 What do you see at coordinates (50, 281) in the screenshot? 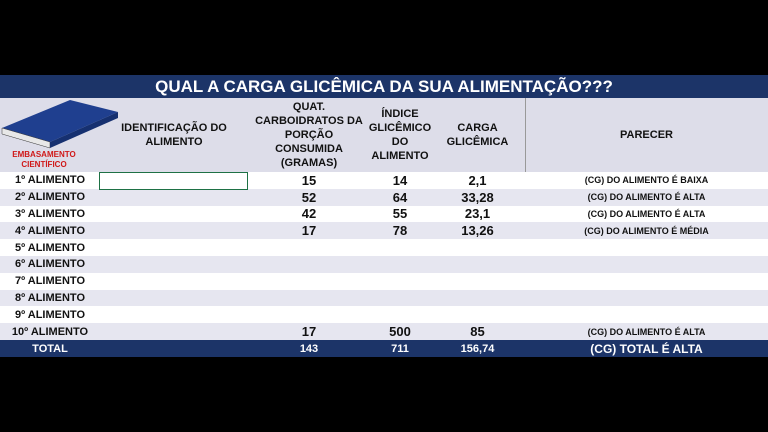
I see `row-label: 7º ALIMENTO` at bounding box center [50, 281].